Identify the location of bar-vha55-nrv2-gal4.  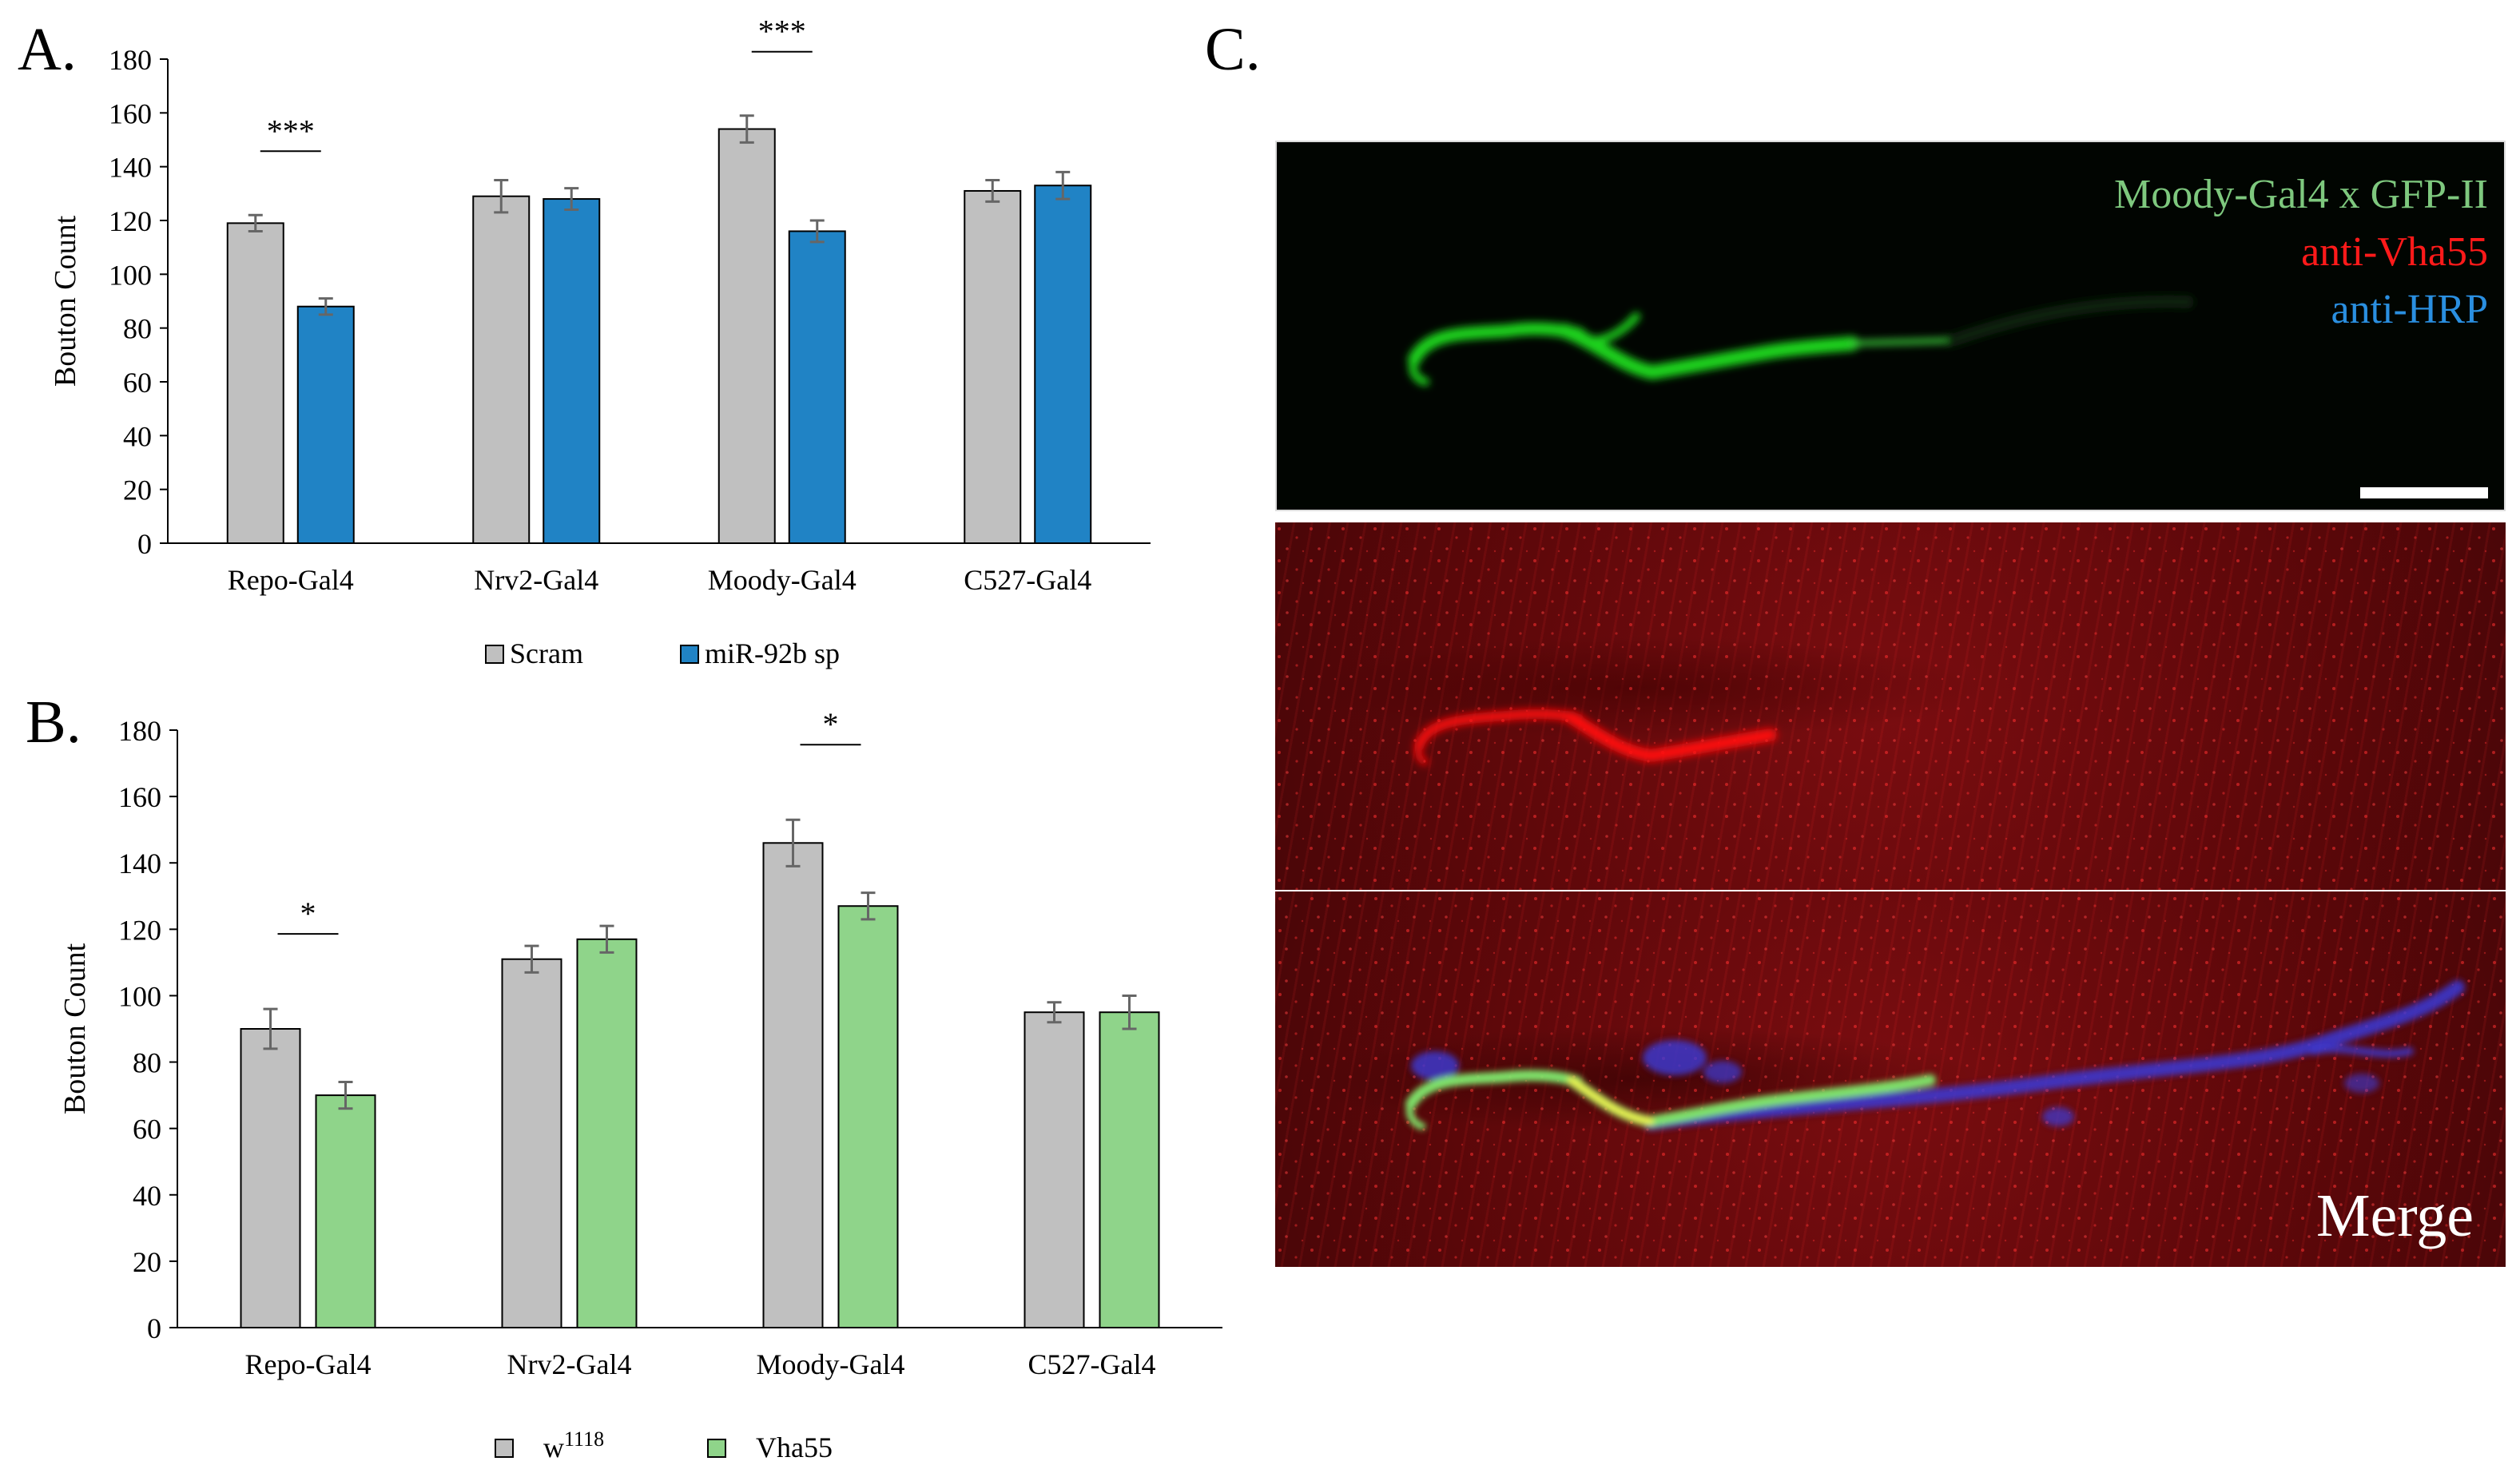
(607, 1133).